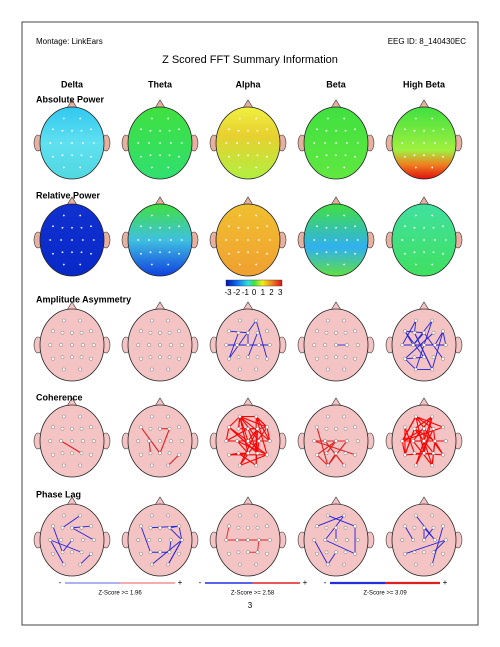 This screenshot has height=647, width=500. What do you see at coordinates (228, 292) in the screenshot?
I see `colorbar-tick: -3` at bounding box center [228, 292].